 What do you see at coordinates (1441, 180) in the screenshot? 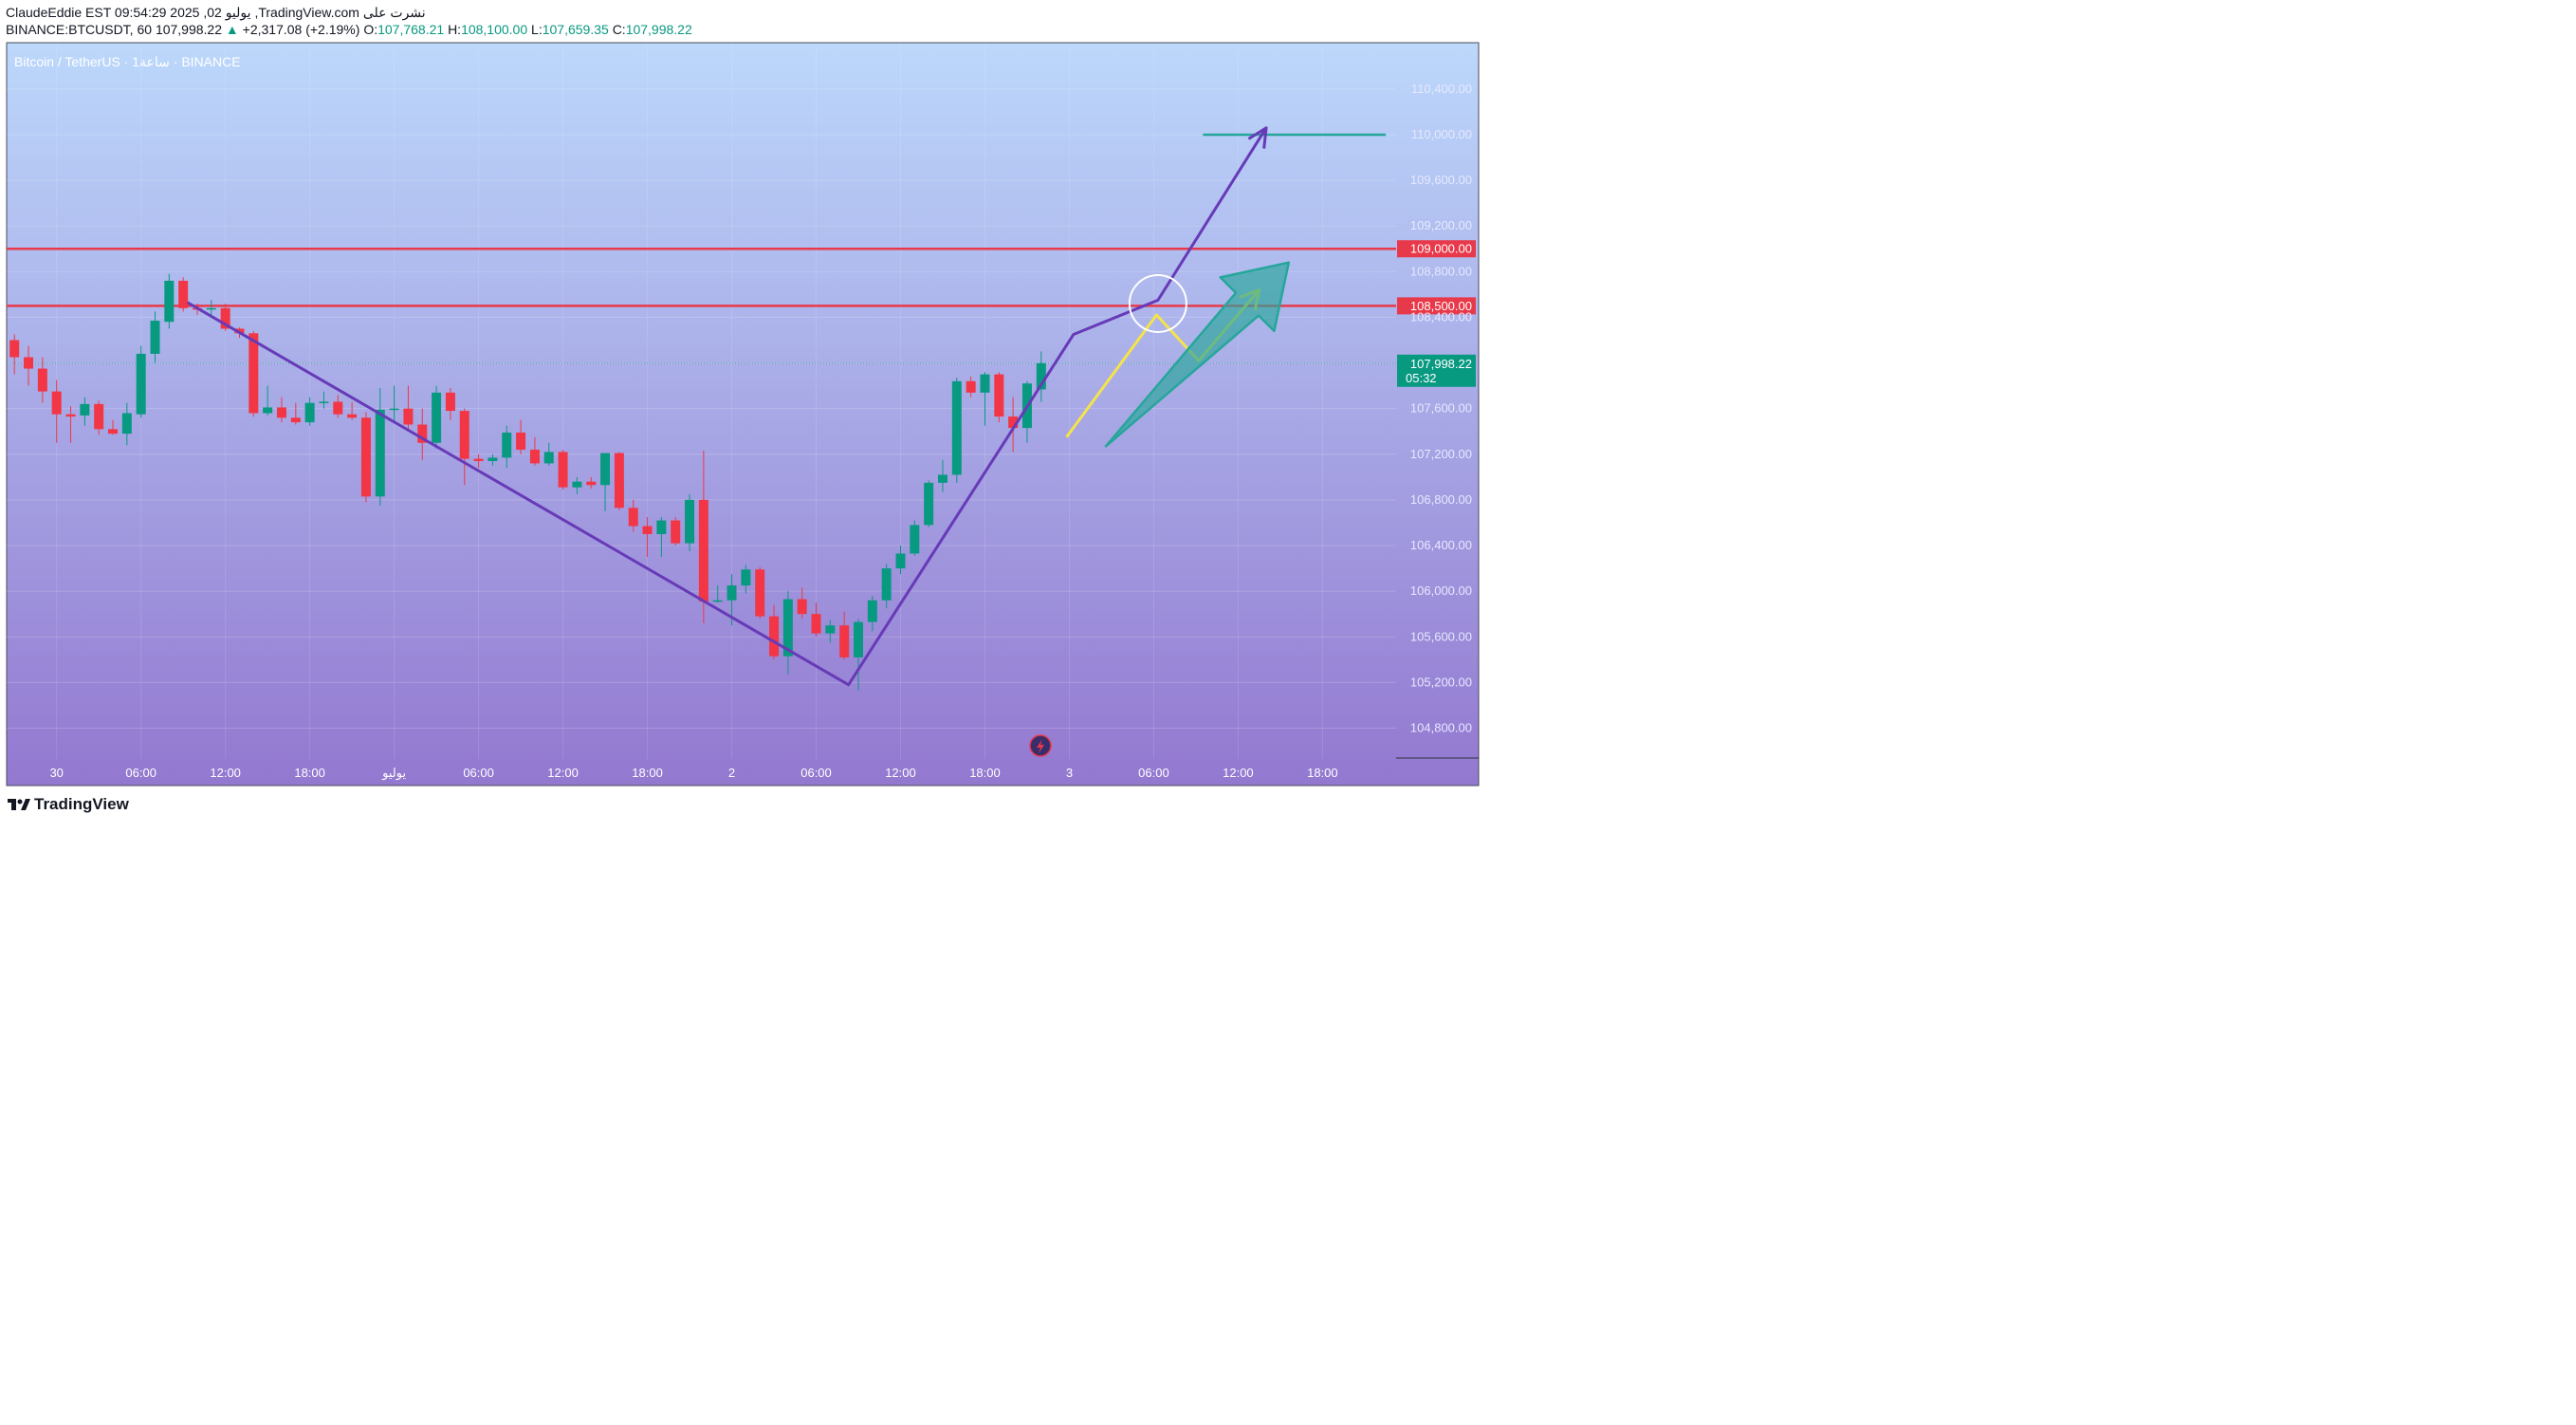
I see `price-tick-label: 109,600.00` at bounding box center [1441, 180].